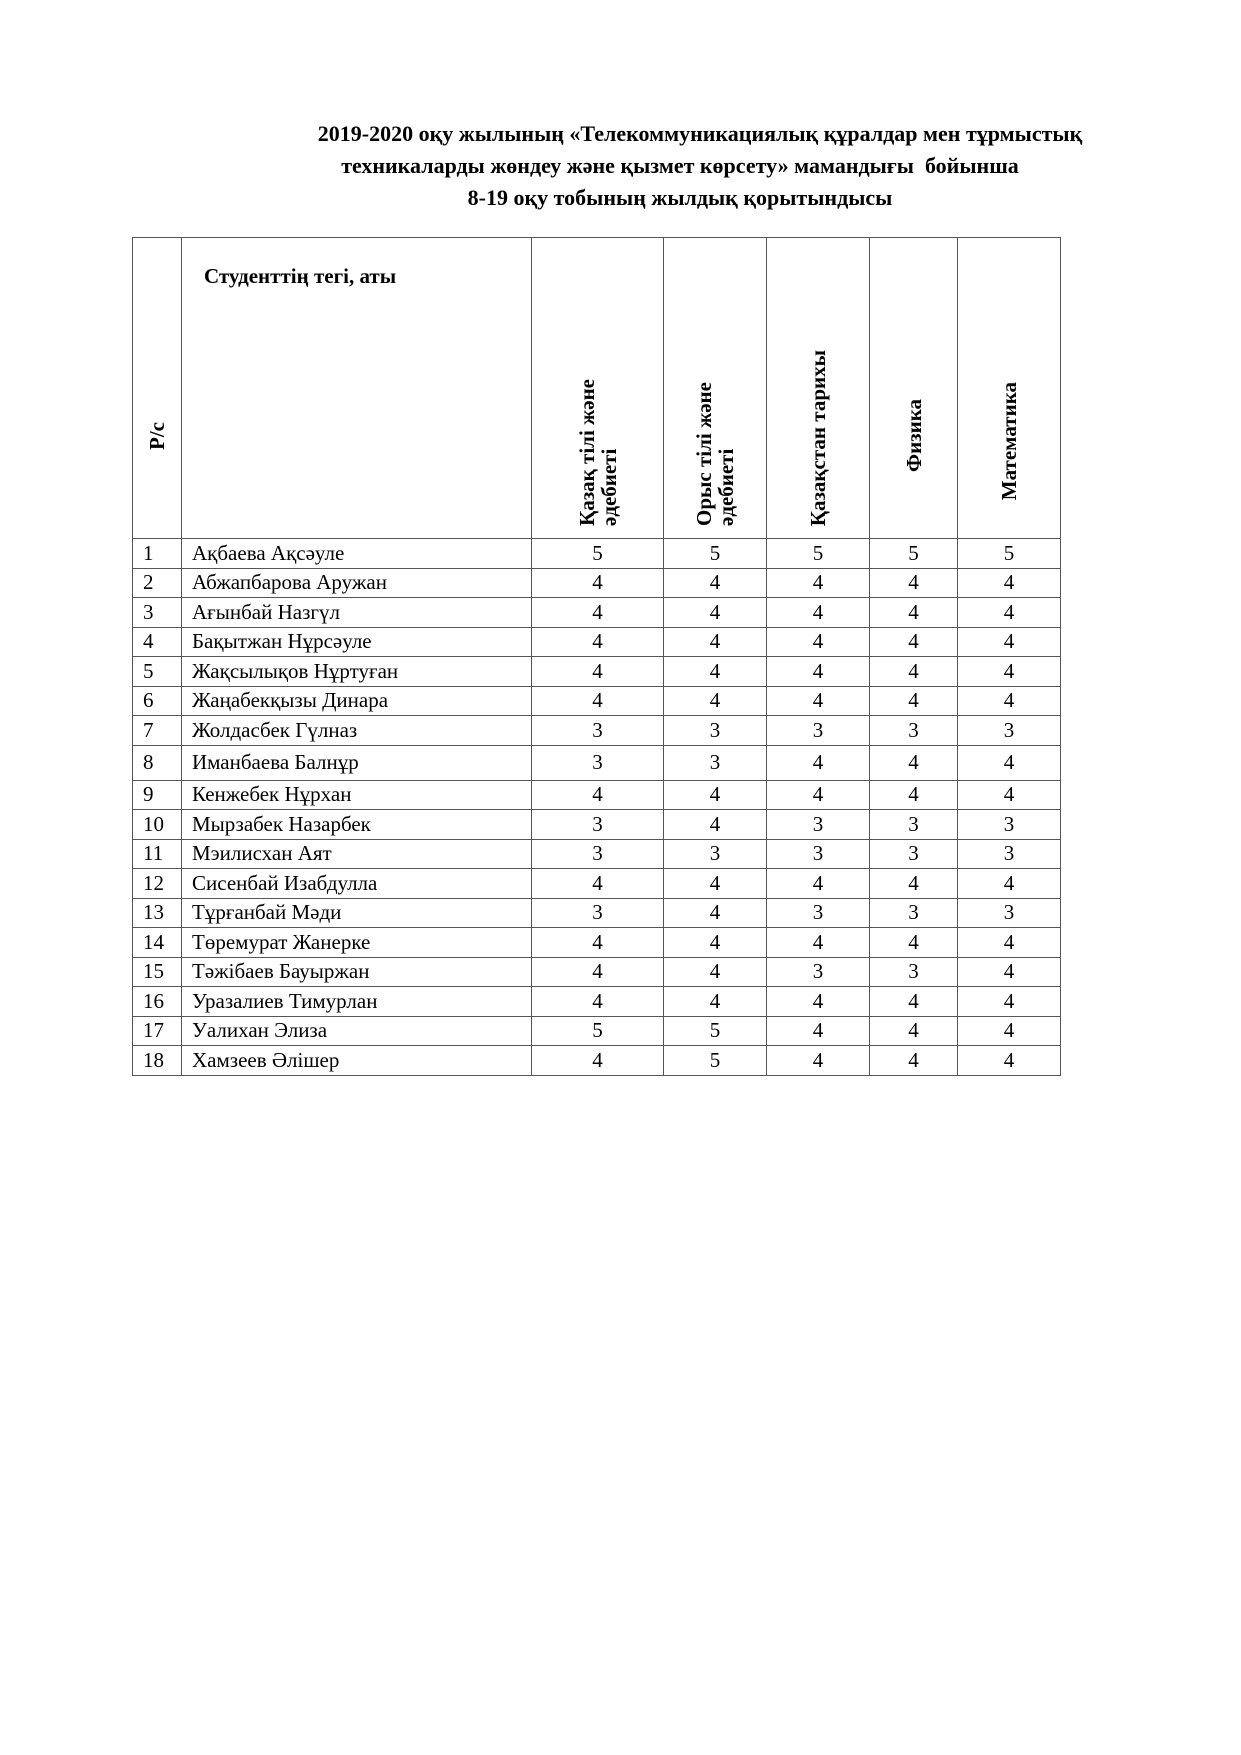 The height and width of the screenshot is (1755, 1241). Describe the element at coordinates (680, 197) in the screenshot. I see `title-line-3: 8-19 оқу тобының жылдық қорытындысы` at that location.